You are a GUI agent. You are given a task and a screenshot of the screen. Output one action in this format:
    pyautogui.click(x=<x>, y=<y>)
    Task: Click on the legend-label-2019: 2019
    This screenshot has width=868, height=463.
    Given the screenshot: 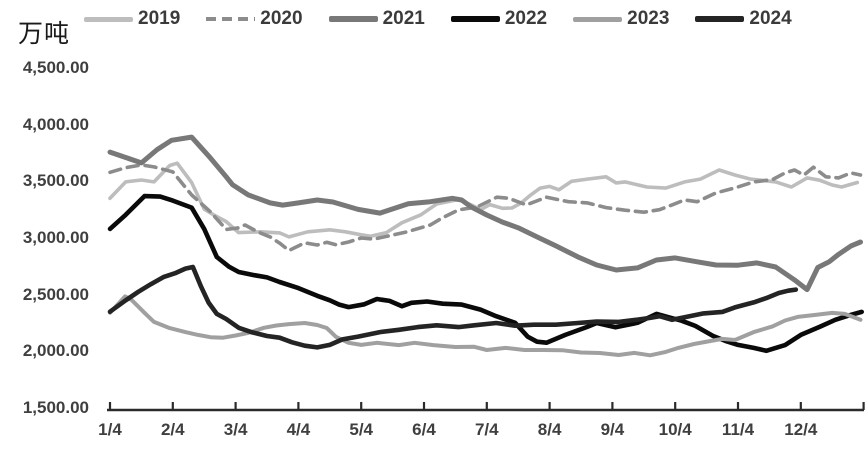 What is the action you would take?
    pyautogui.click(x=159, y=18)
    